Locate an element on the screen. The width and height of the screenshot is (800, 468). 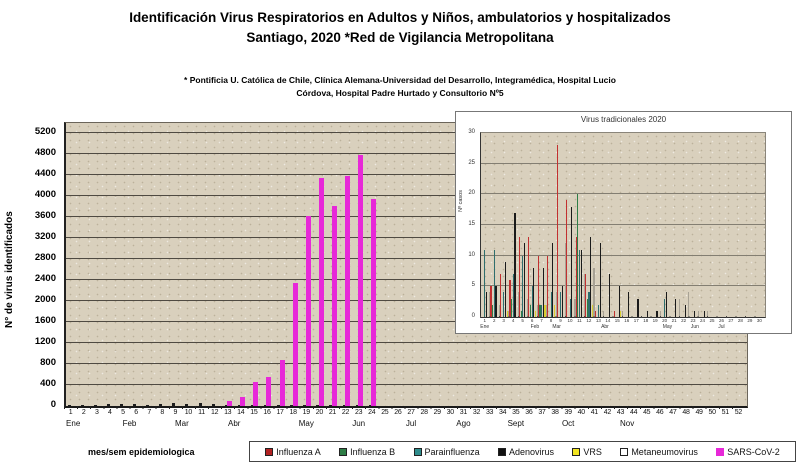
legend-item-influenza-a: Influenza A is located at coordinates (293, 452).